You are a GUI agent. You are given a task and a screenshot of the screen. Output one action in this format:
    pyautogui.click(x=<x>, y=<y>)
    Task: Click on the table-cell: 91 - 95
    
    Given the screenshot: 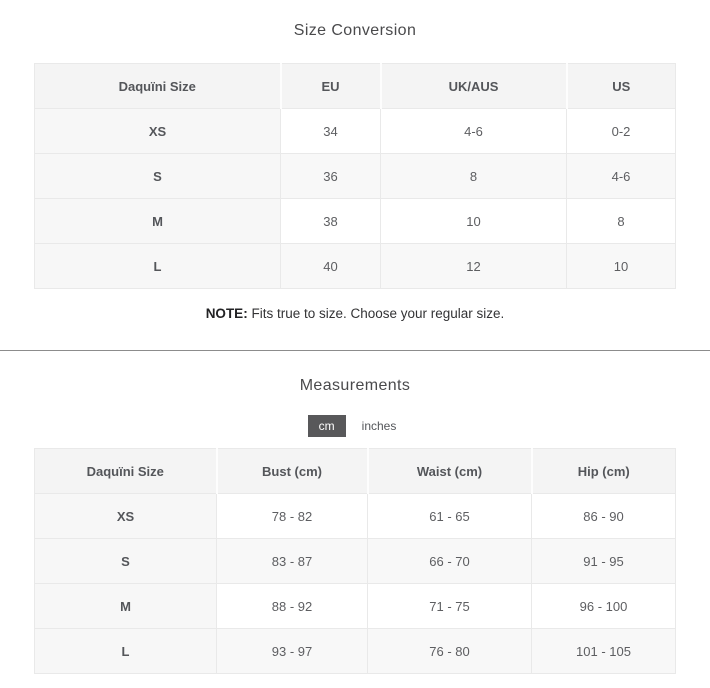 What is the action you would take?
    pyautogui.click(x=603, y=561)
    